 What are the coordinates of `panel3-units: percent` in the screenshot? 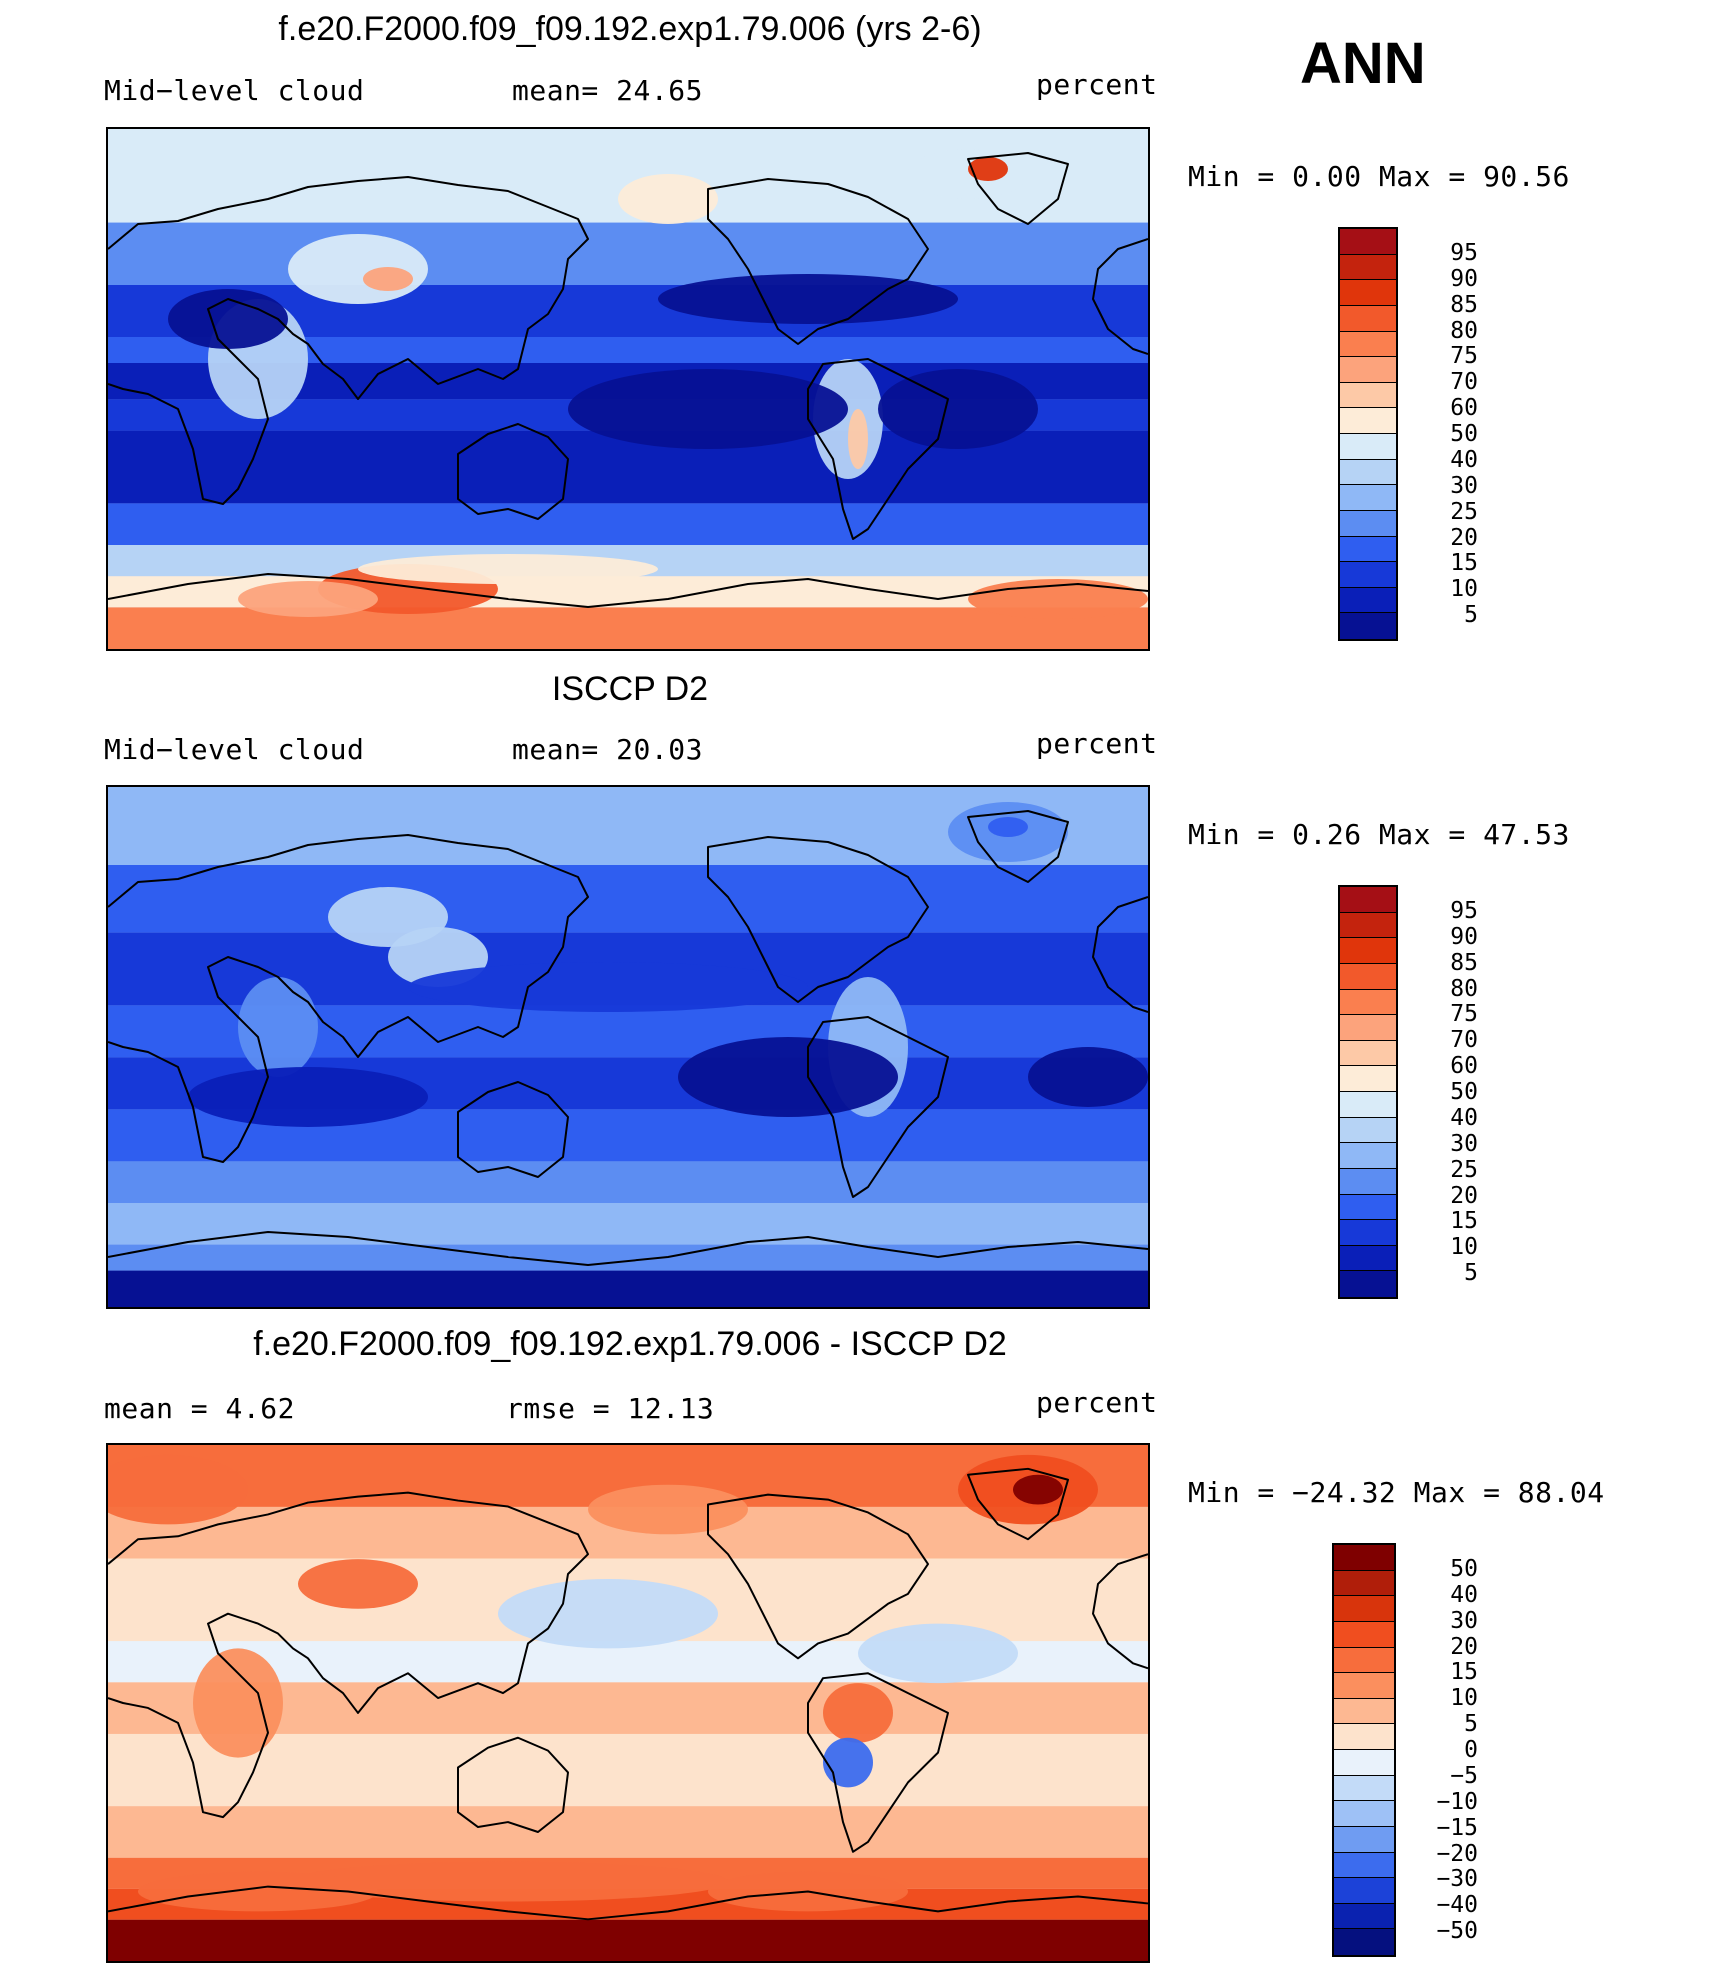 It's located at (1097, 1402).